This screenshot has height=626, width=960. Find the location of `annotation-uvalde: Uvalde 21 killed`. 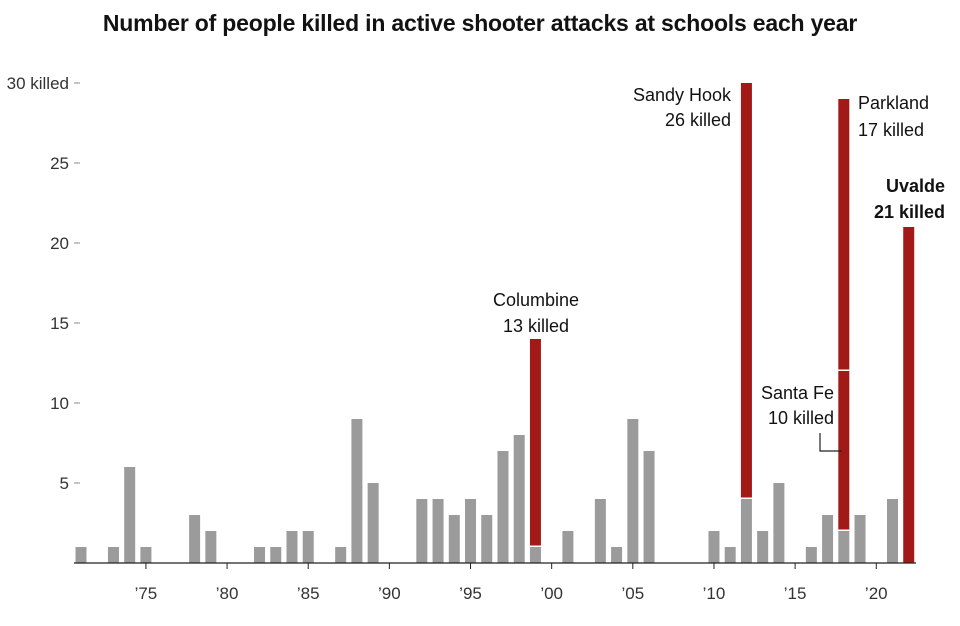

annotation-uvalde: Uvalde 21 killed is located at coordinates (909, 199).